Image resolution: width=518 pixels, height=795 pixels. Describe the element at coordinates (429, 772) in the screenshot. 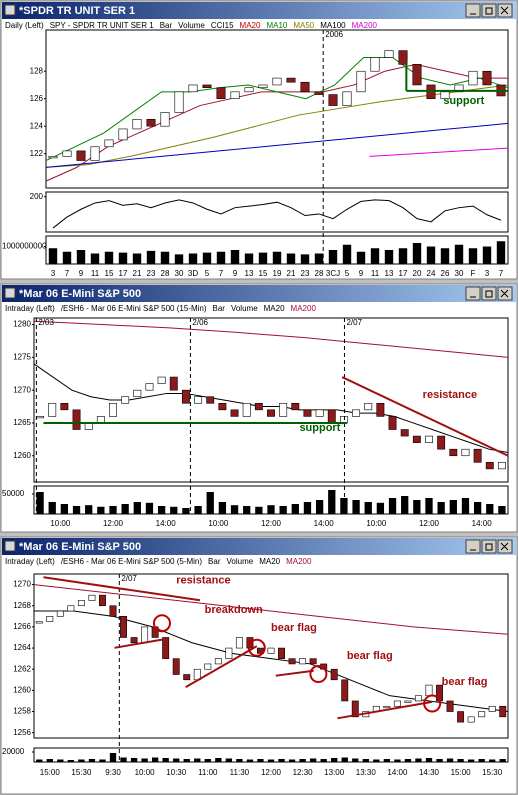

I see `x-tick-label: 14:30` at that location.